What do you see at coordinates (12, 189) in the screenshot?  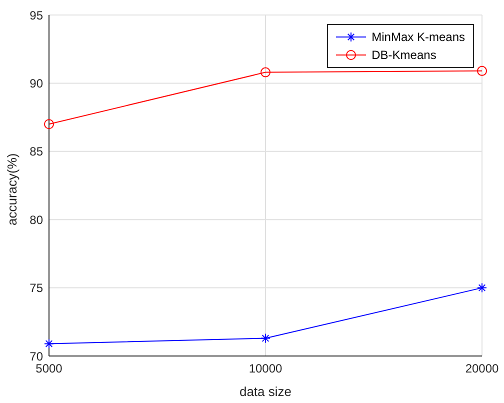 I see `y-axis-title: accuracy(%)` at bounding box center [12, 189].